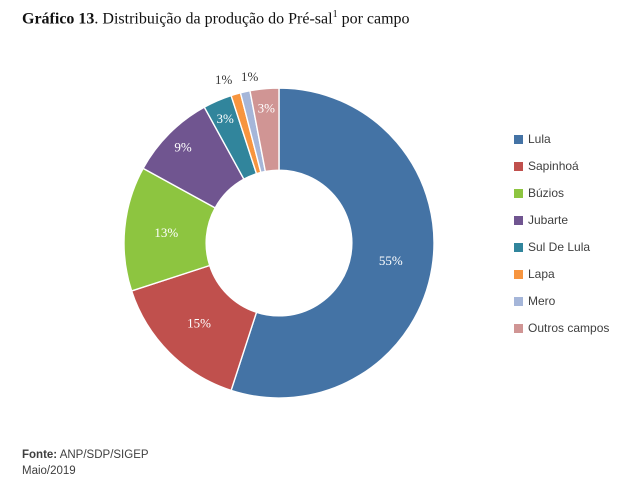 The height and width of the screenshot is (493, 634). Describe the element at coordinates (542, 301) in the screenshot. I see `legend-label: Mero` at that location.